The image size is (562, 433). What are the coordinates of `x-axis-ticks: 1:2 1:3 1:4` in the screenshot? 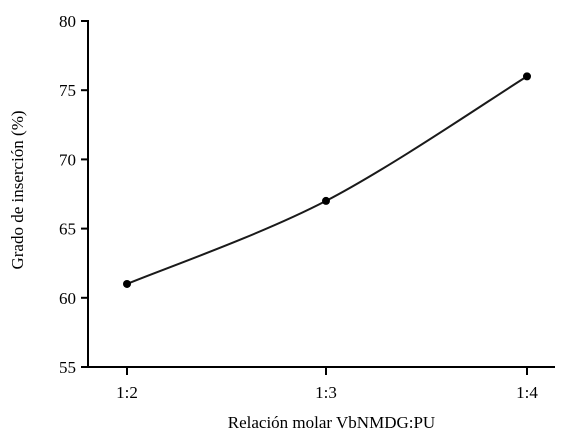 It's located at (327, 384).